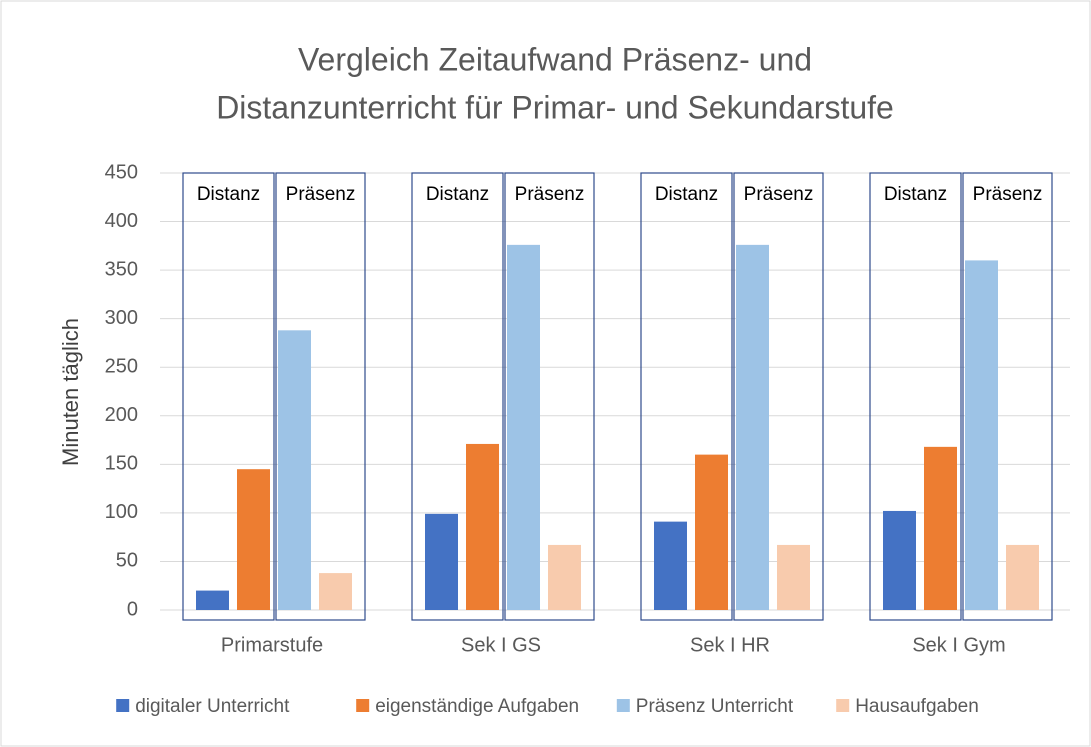  What do you see at coordinates (127, 561) in the screenshot?
I see `y-tick-label: 50` at bounding box center [127, 561].